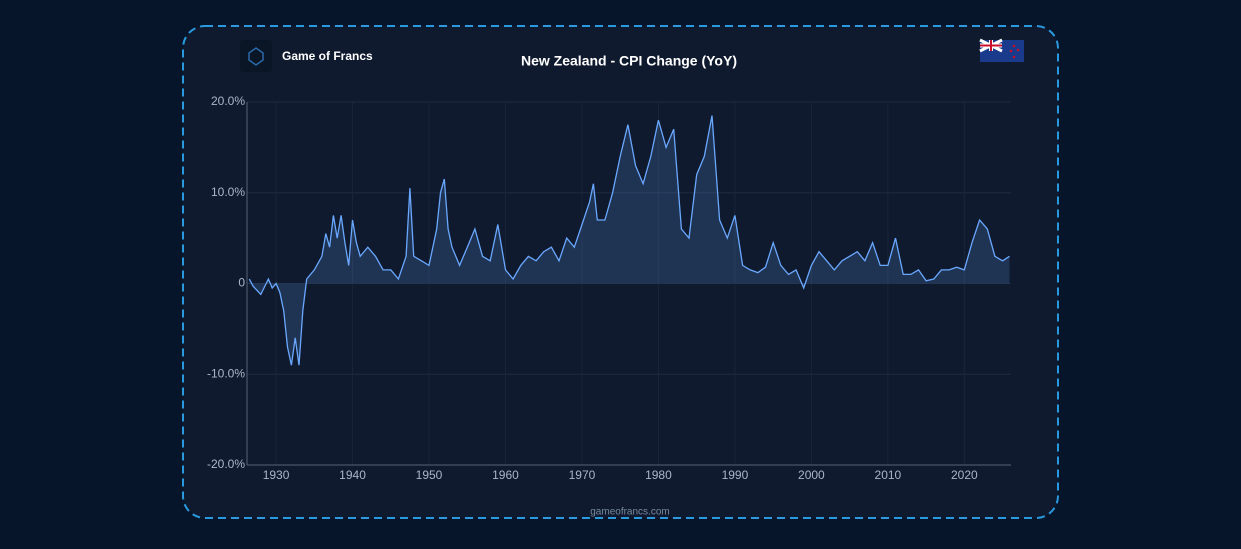 The image size is (1241, 549). What do you see at coordinates (228, 101) in the screenshot?
I see `y-tick-label: 20.0%` at bounding box center [228, 101].